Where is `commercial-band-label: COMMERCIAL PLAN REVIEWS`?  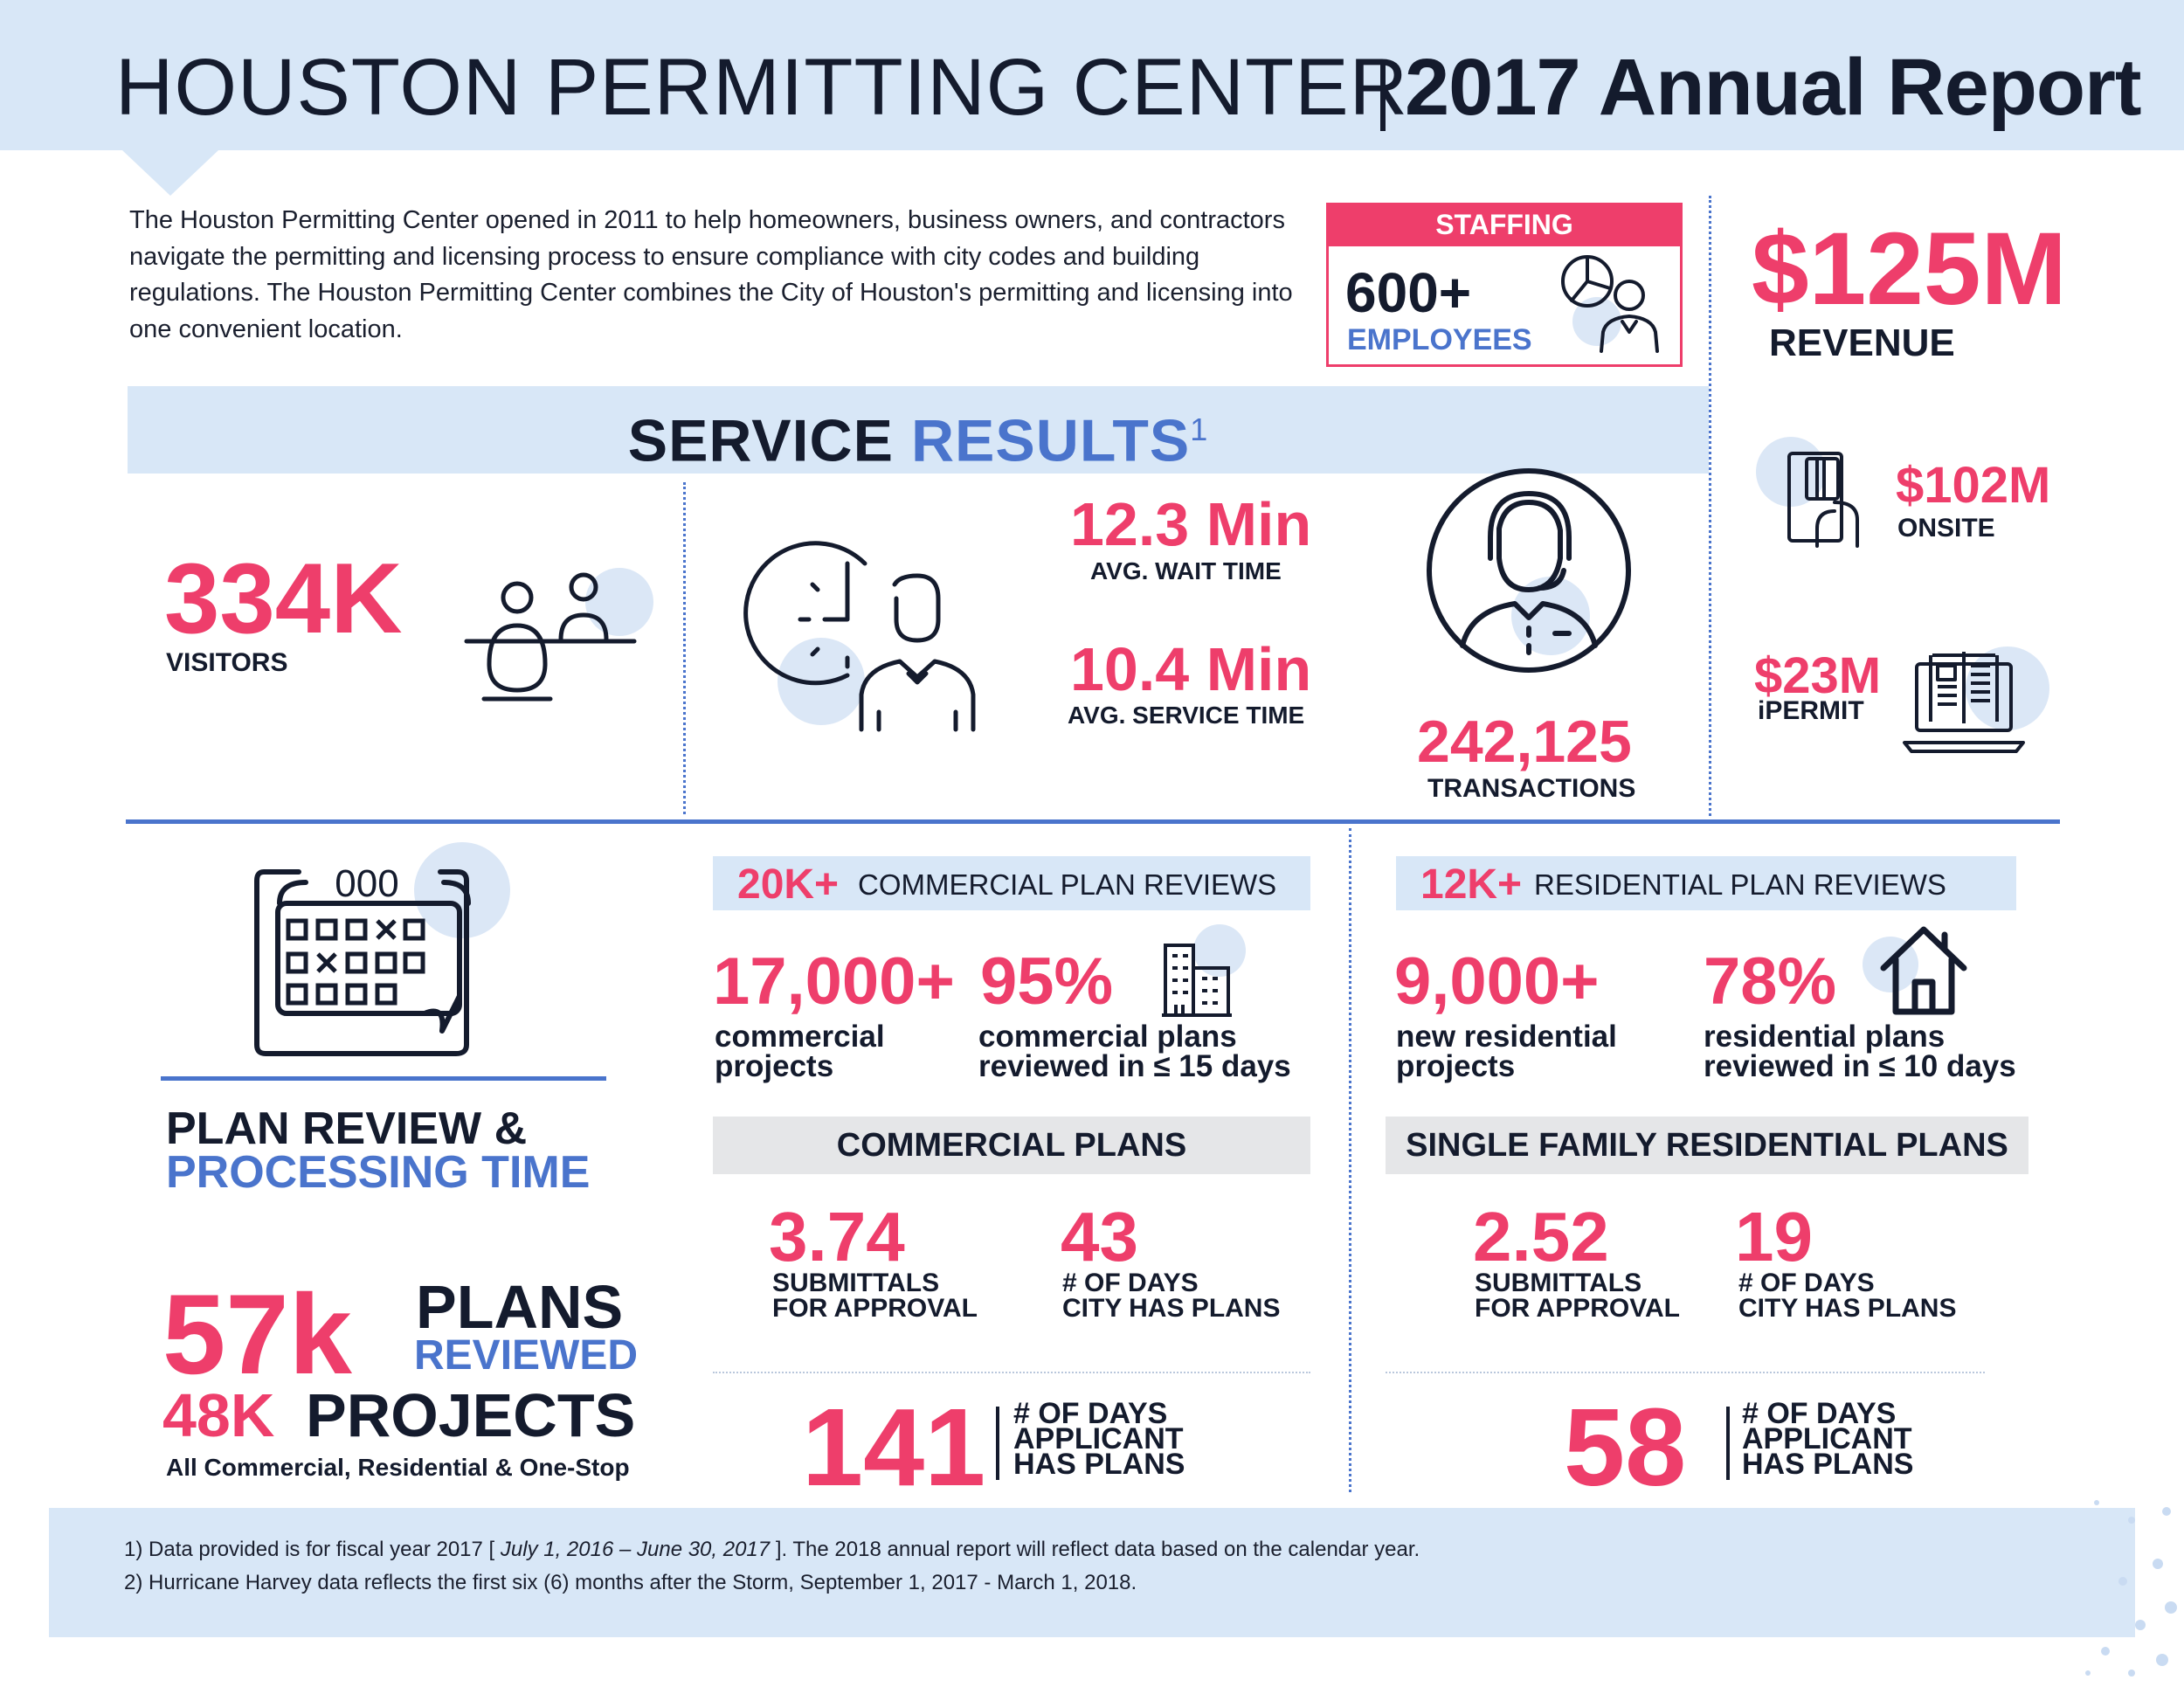 commercial-band-label: COMMERCIAL PLAN REVIEWS is located at coordinates (1067, 884).